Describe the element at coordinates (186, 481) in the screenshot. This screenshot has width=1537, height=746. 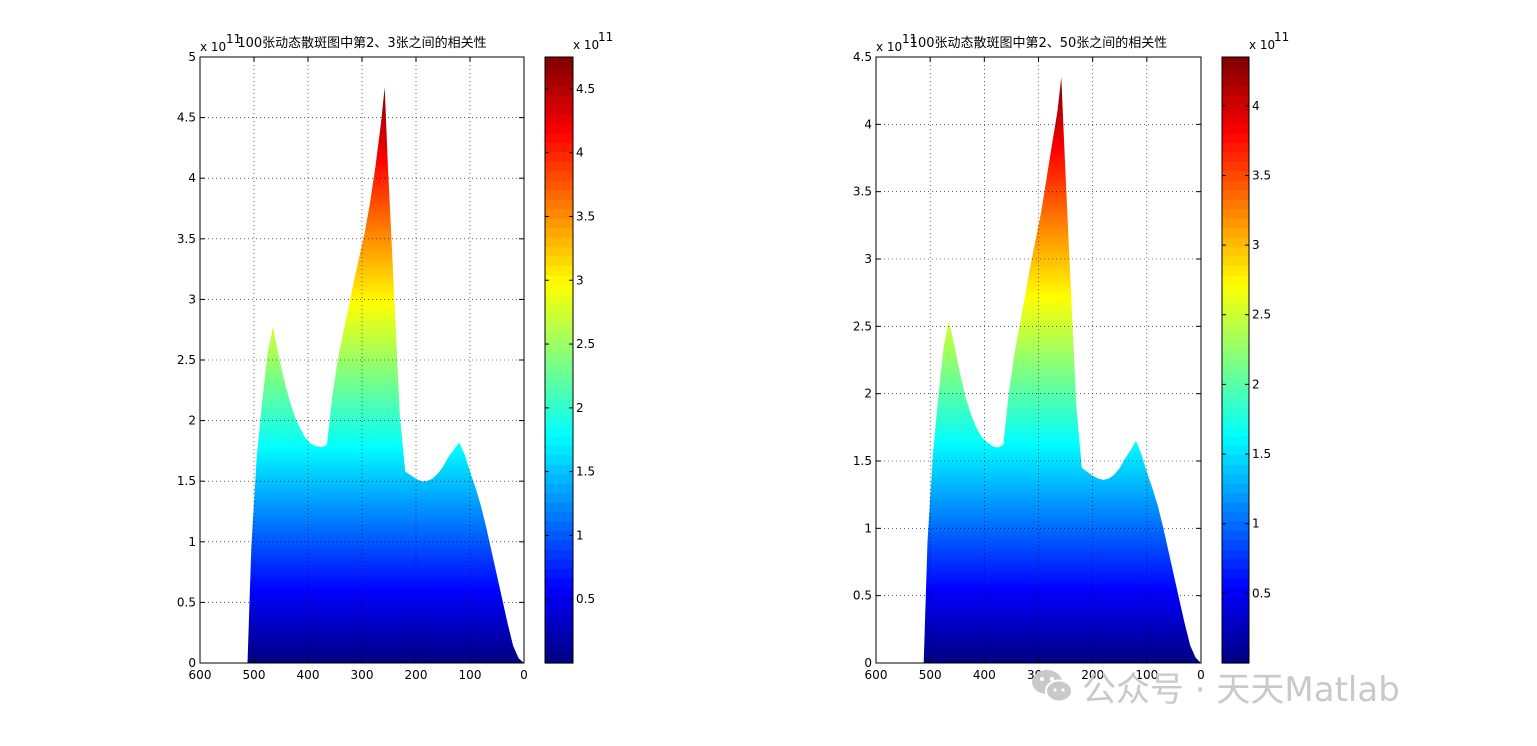
I see `y-tick-label: 1.5` at that location.